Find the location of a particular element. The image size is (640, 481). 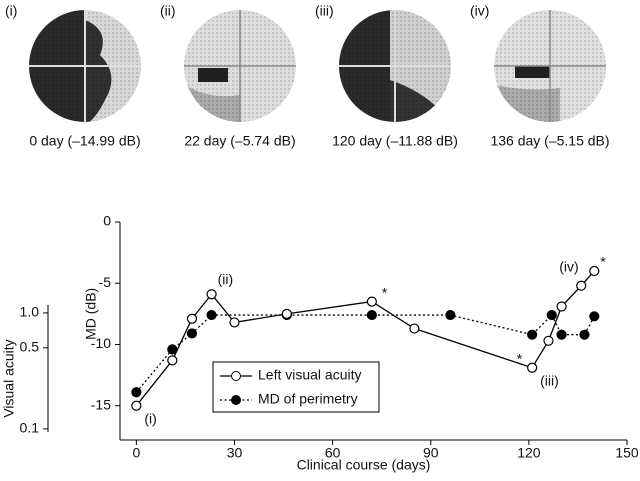

annotation: (ii) is located at coordinates (226, 279).